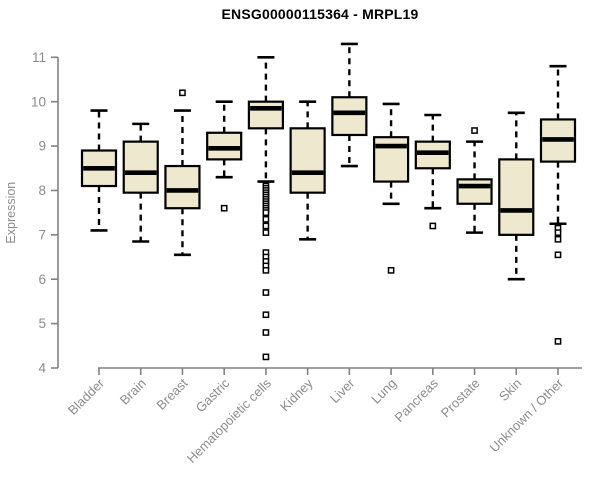 This screenshot has width=600, height=500. I want to click on boxplot-pancreas, so click(432, 171).